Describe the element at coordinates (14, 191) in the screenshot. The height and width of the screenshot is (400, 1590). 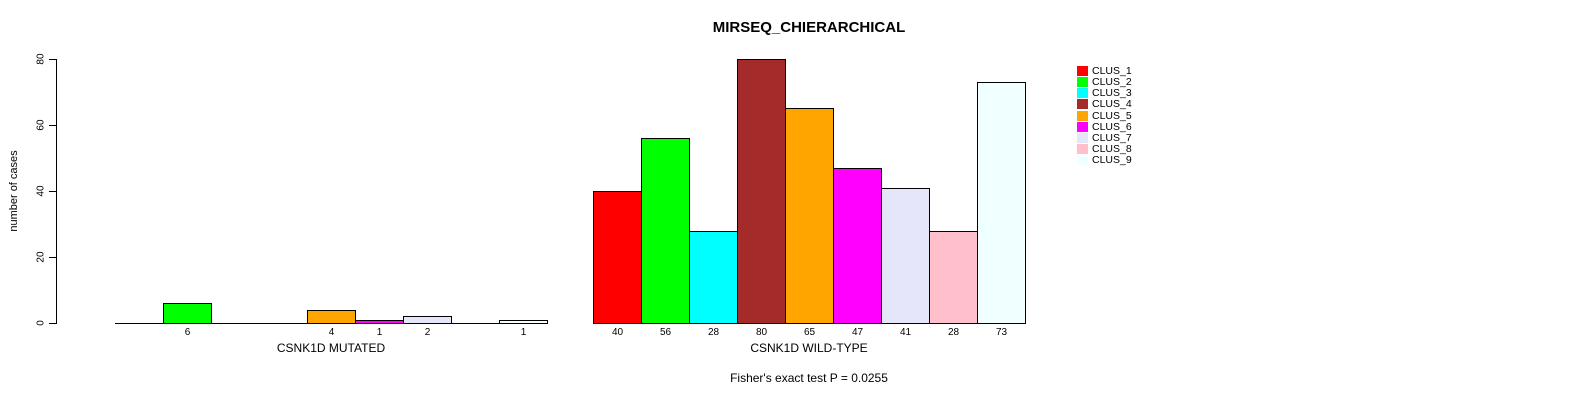
I see `y-axis-label: number of cases` at that location.